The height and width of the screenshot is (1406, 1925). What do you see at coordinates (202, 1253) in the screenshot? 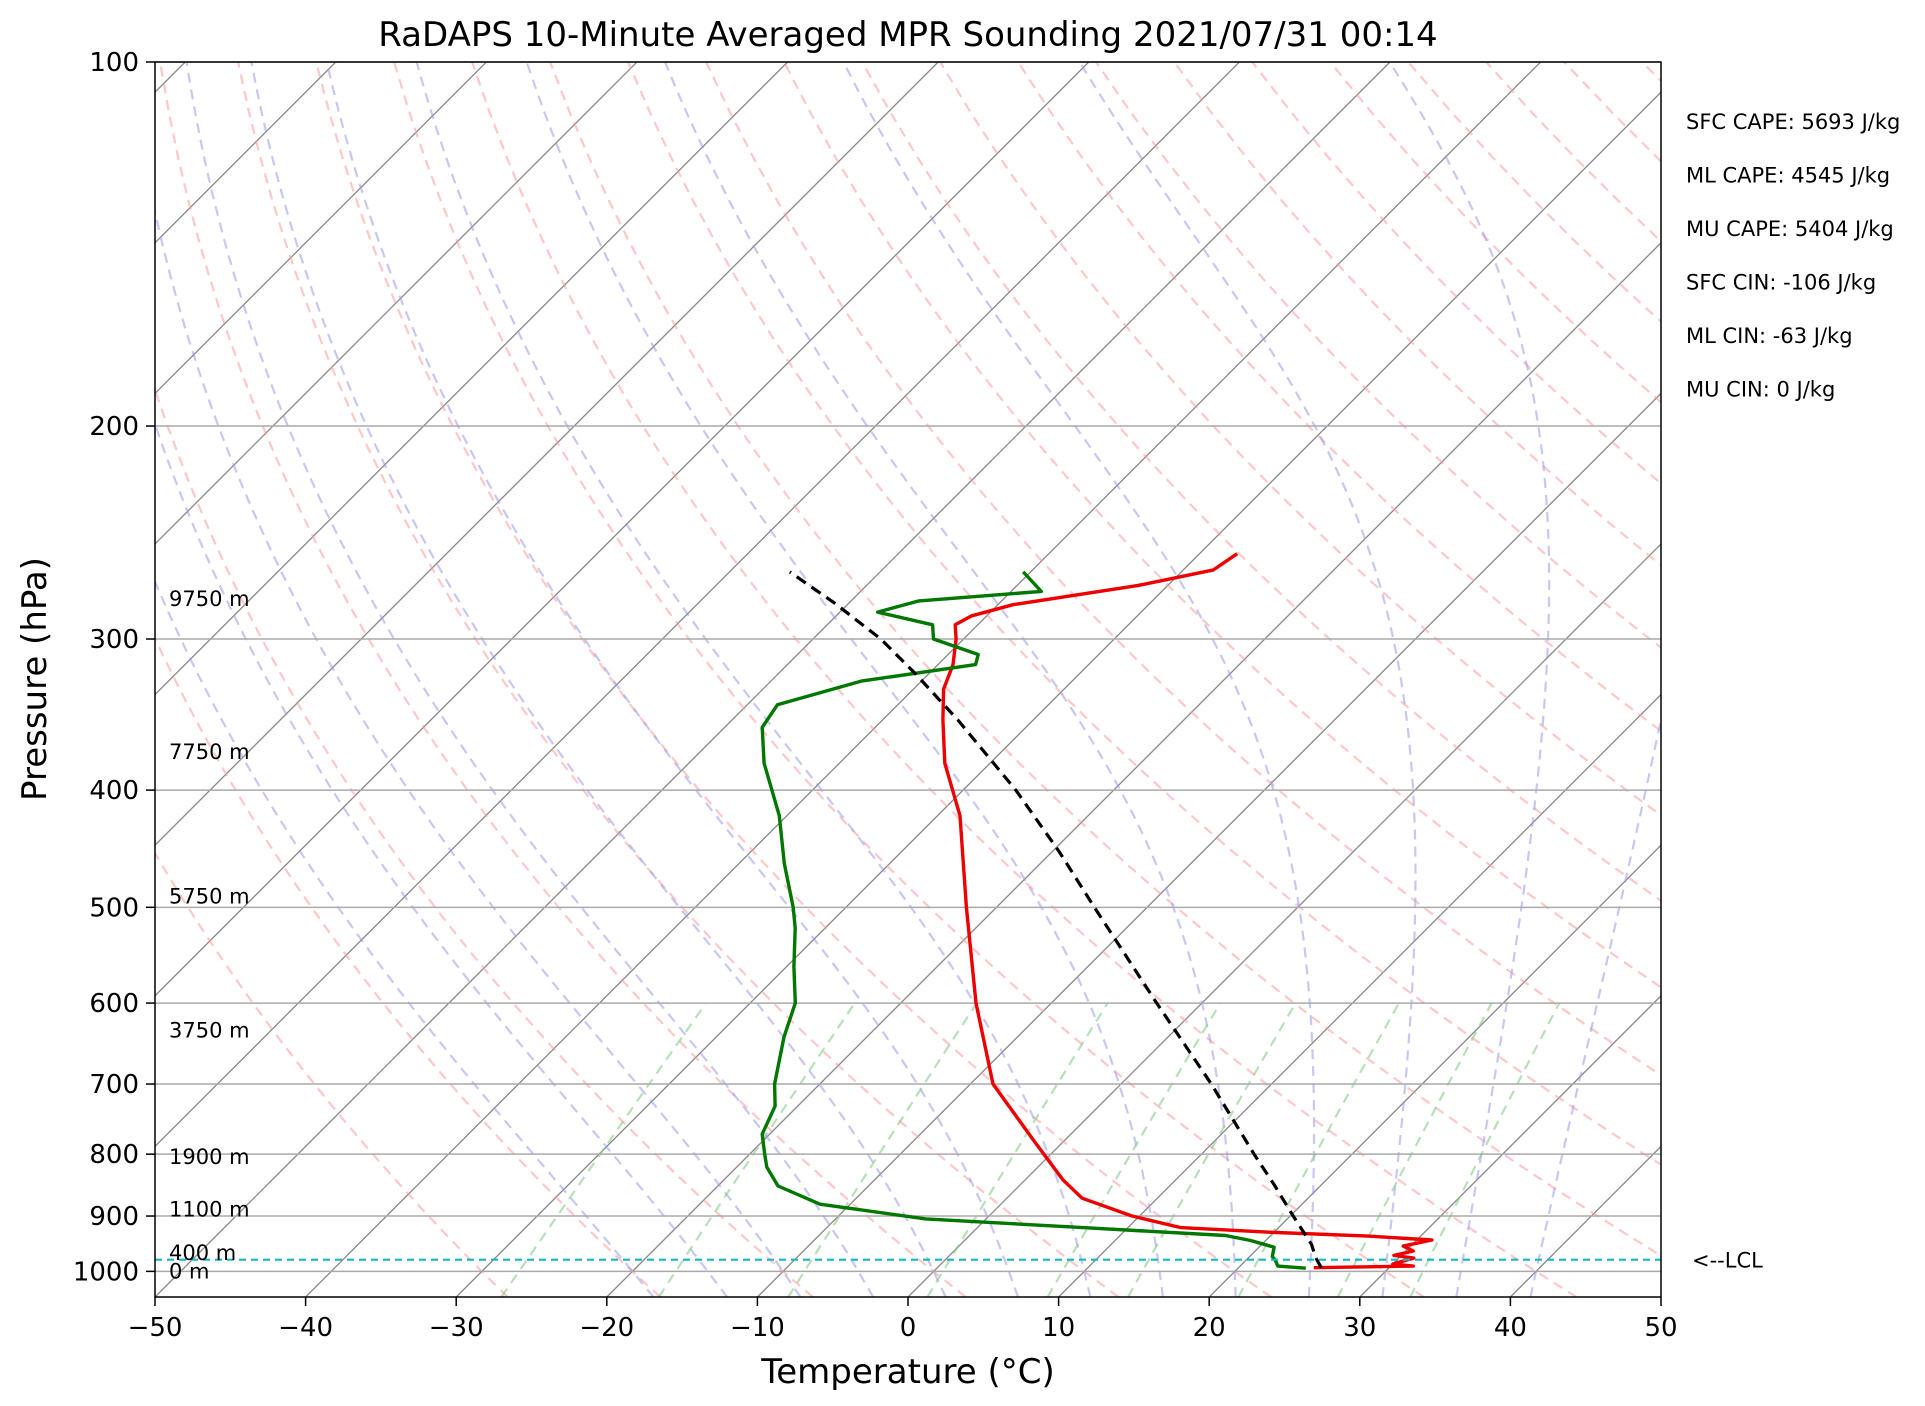
I see `height-label: 400 m` at bounding box center [202, 1253].